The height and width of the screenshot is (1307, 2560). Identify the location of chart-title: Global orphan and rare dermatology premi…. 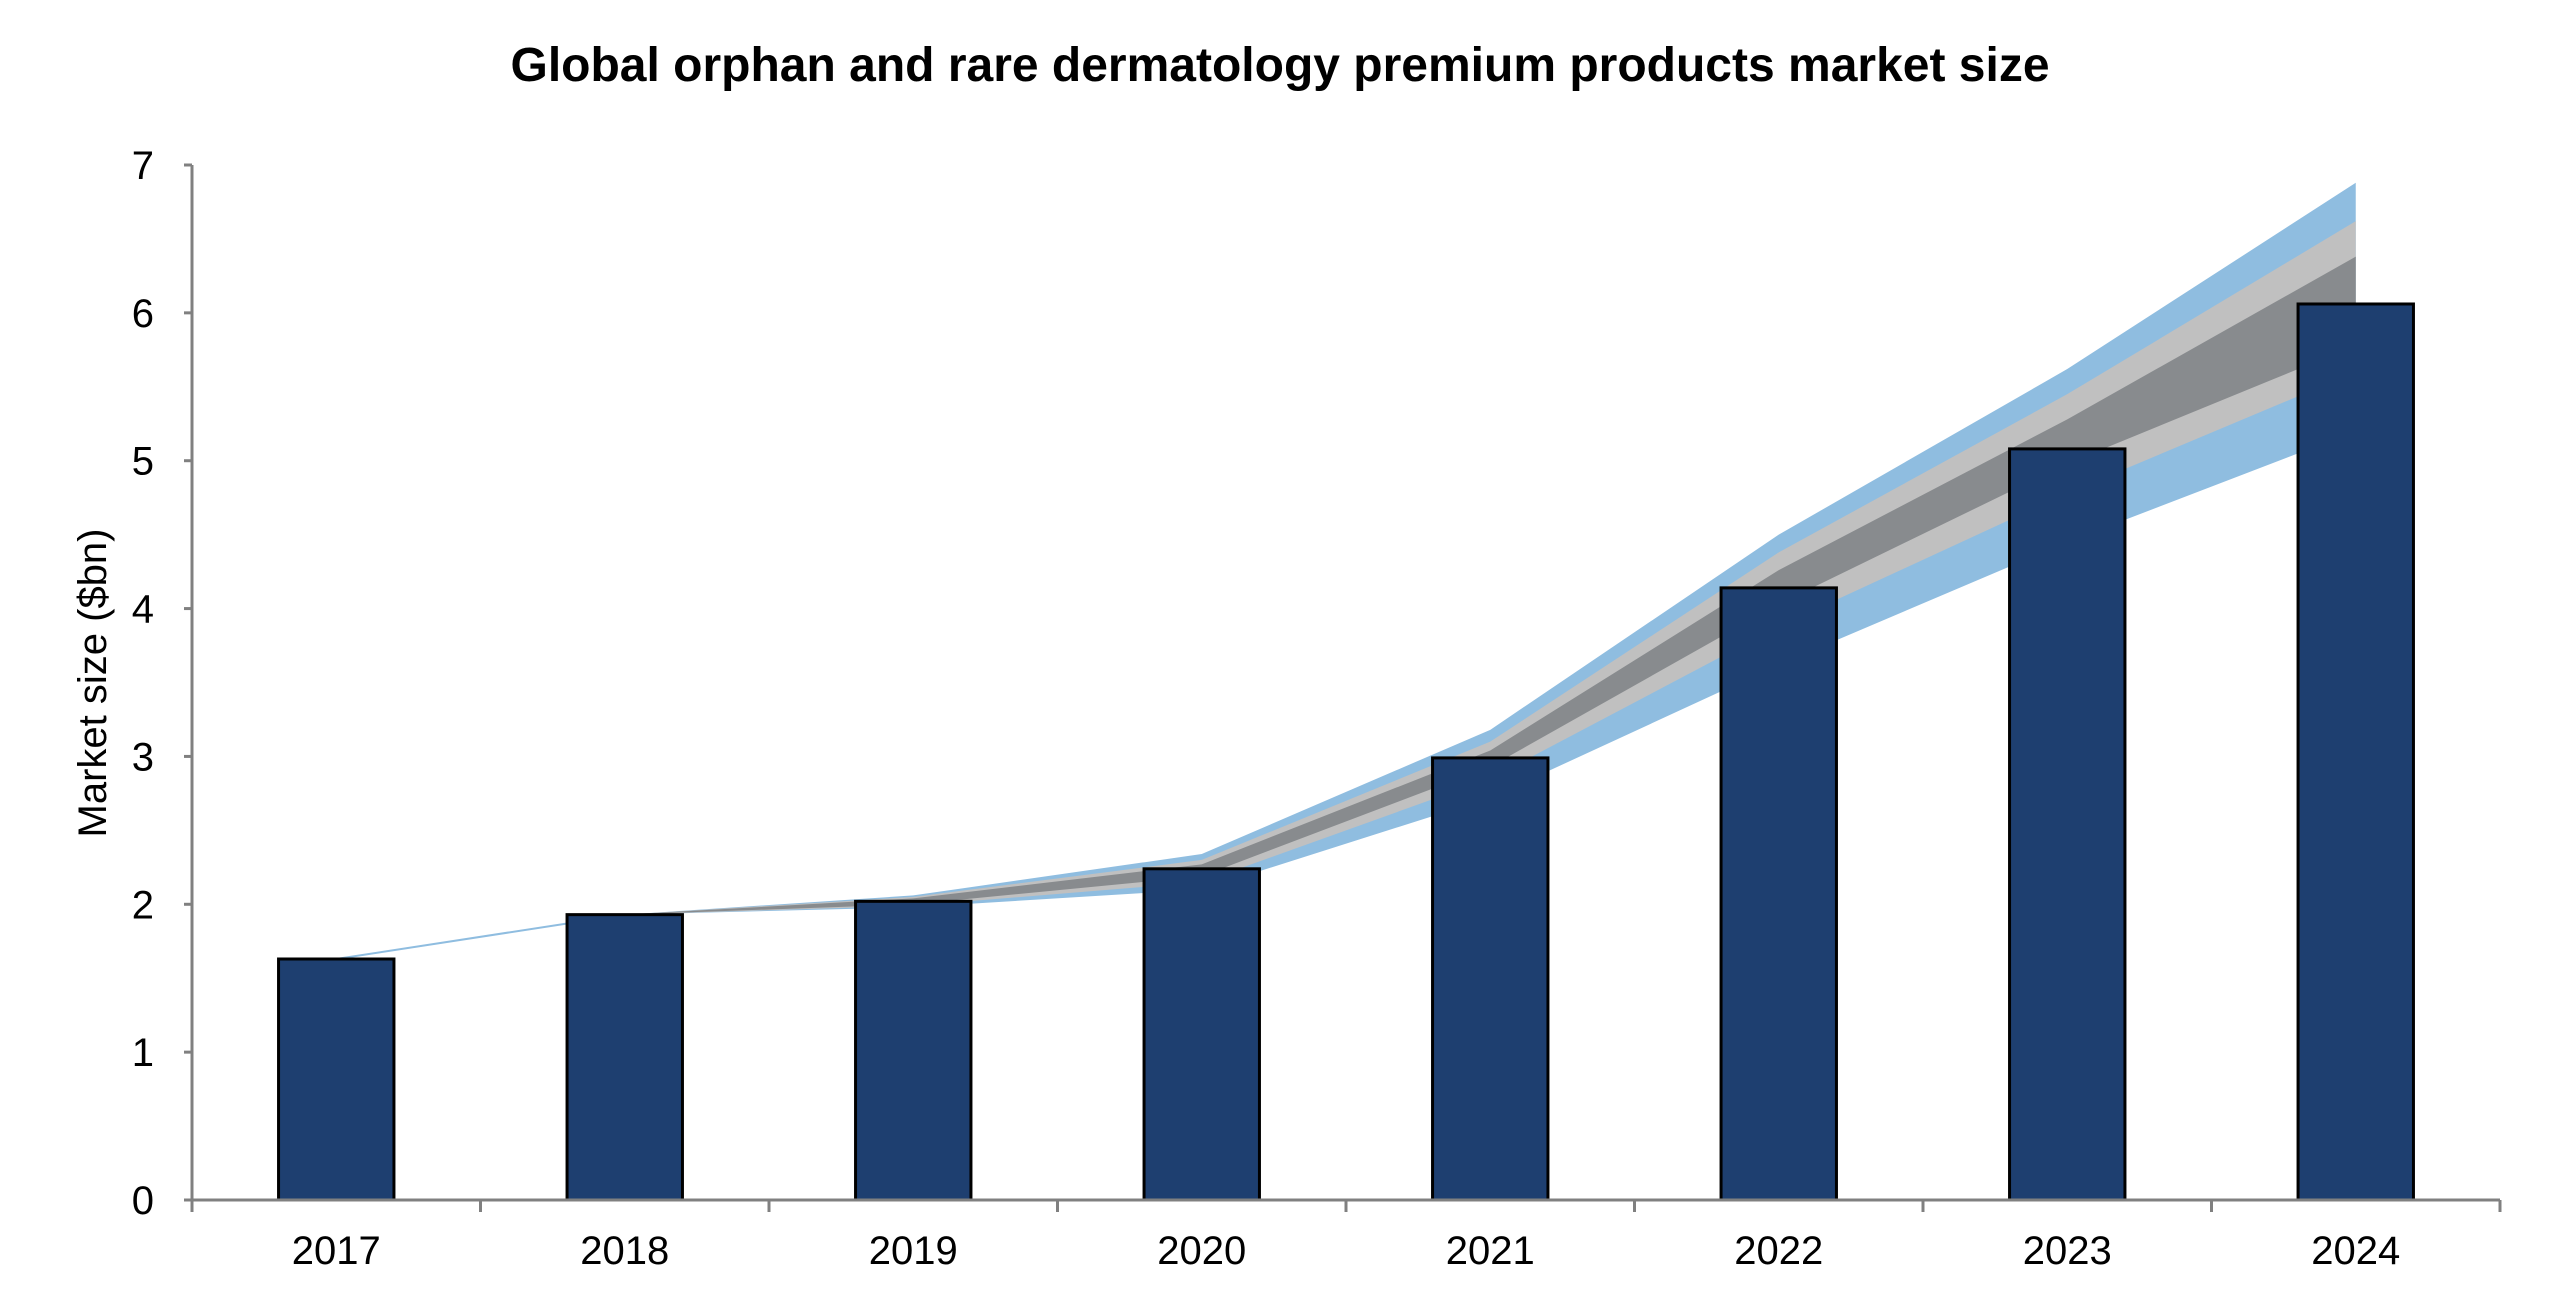
(1280, 65).